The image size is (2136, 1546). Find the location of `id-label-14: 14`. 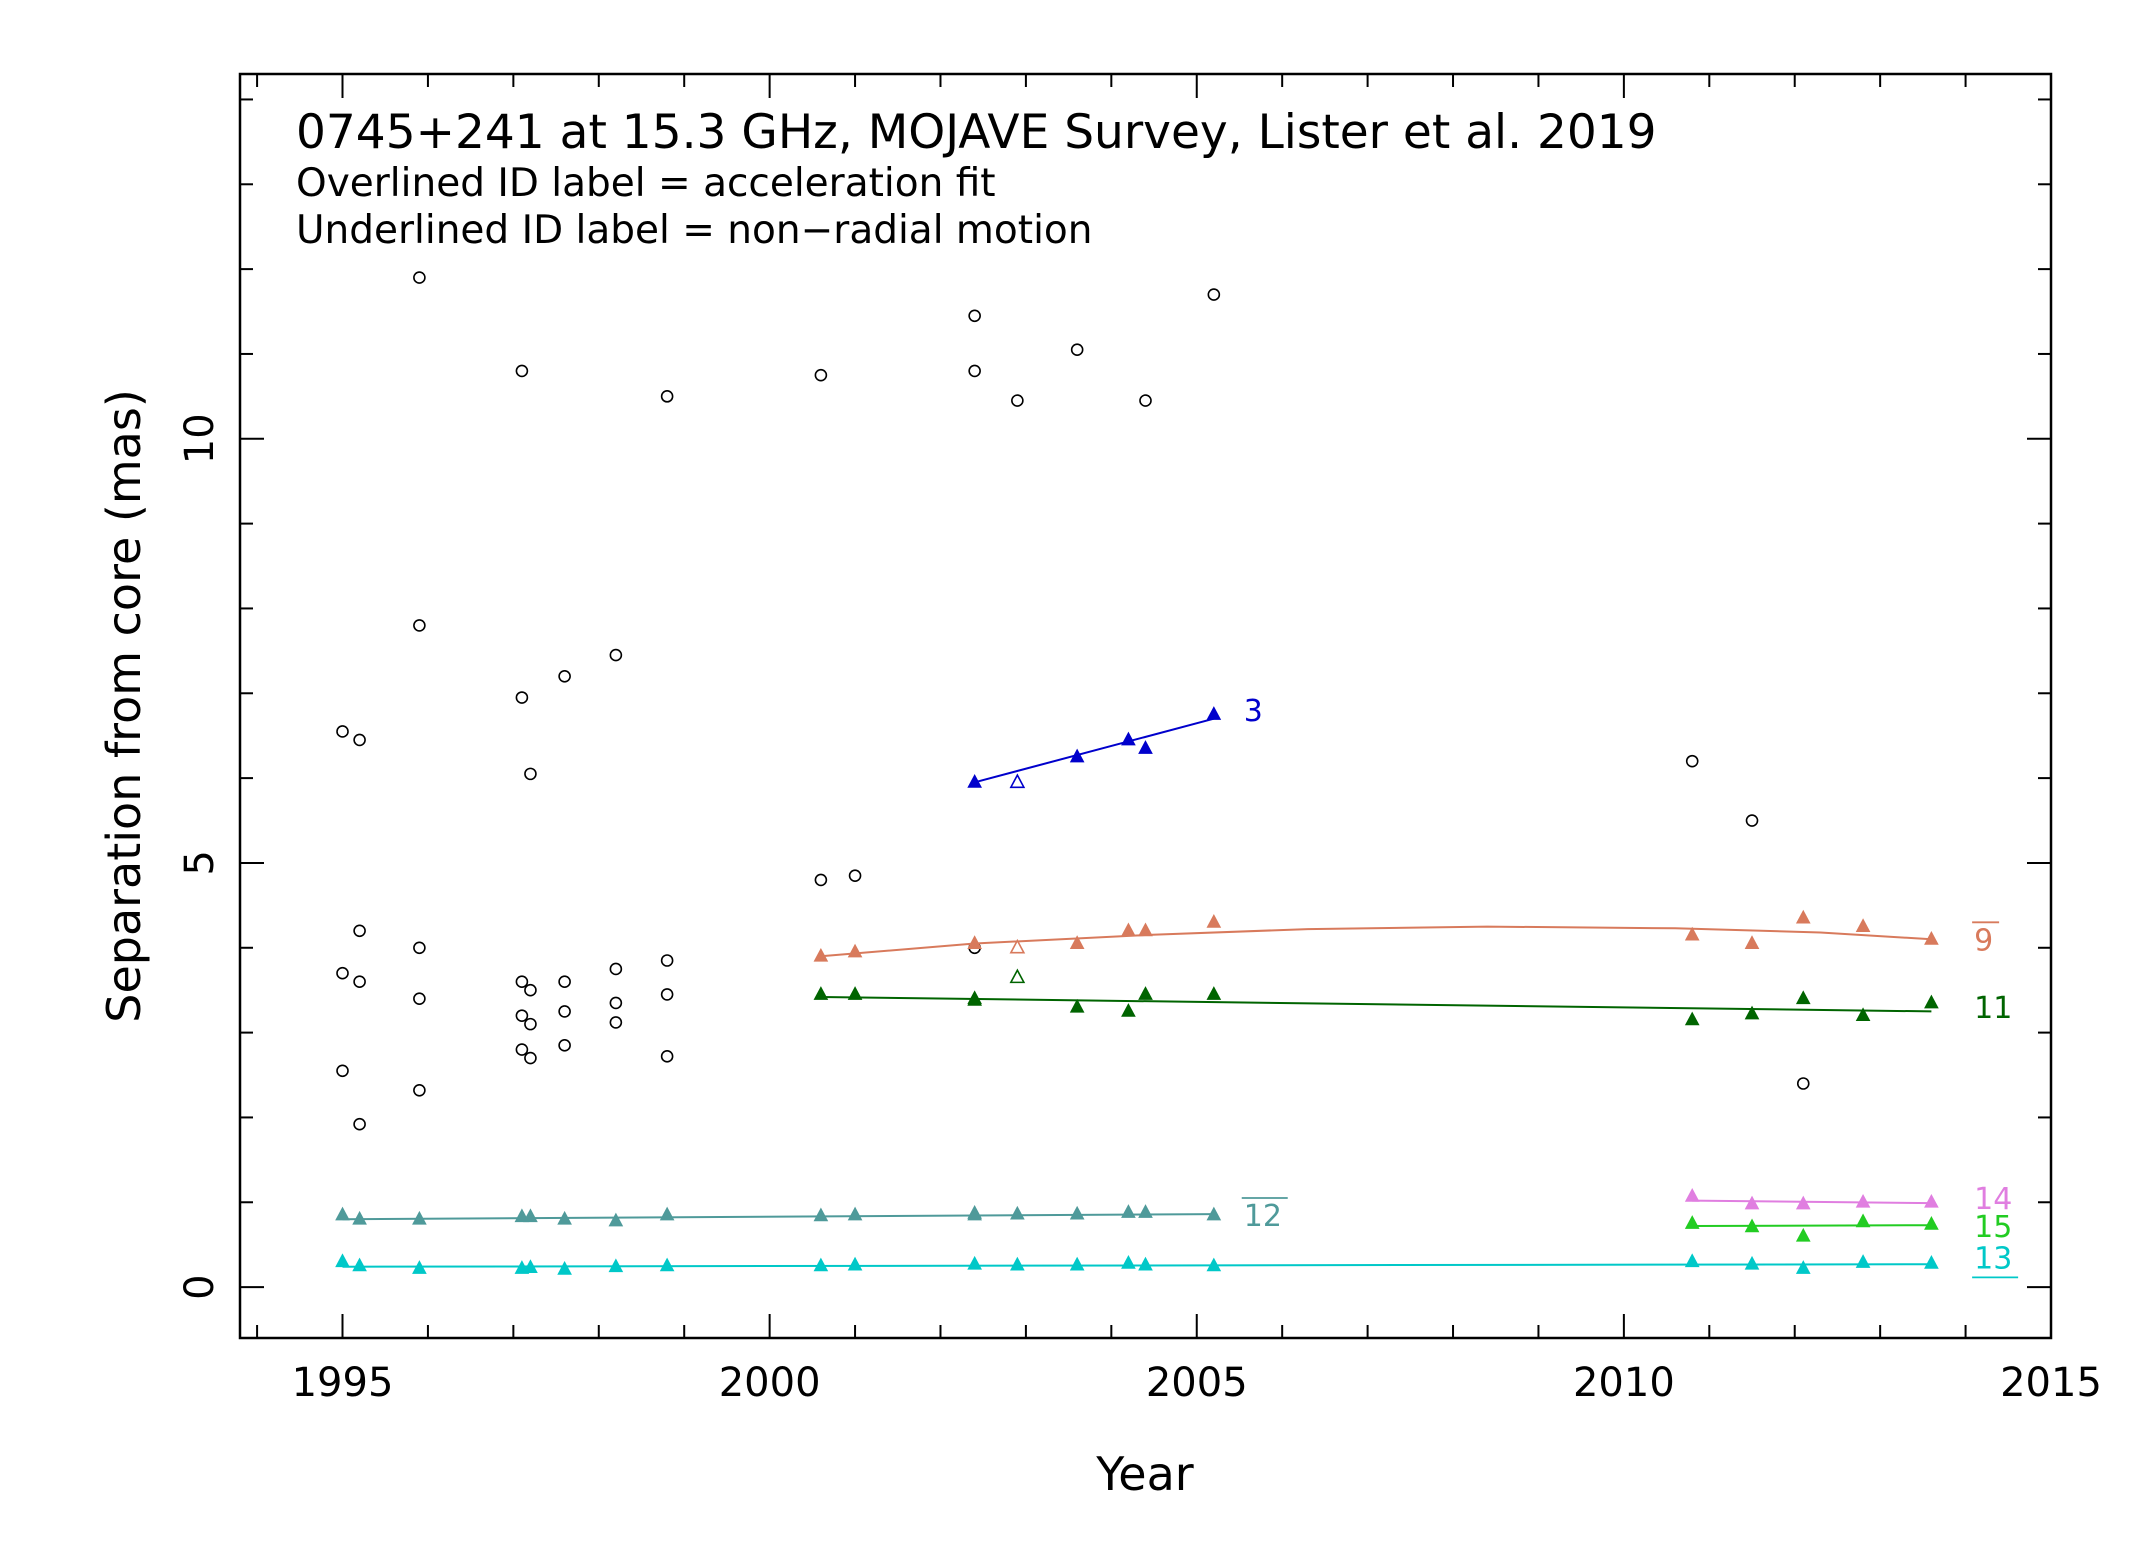

id-label-14: 14 is located at coordinates (1993, 1199).